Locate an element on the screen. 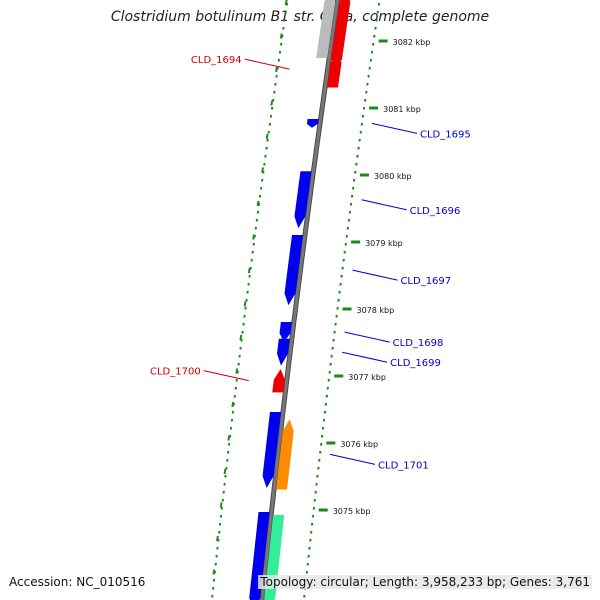 The width and height of the screenshot is (600, 600). gene-label: CLD_1696 is located at coordinates (435, 211).